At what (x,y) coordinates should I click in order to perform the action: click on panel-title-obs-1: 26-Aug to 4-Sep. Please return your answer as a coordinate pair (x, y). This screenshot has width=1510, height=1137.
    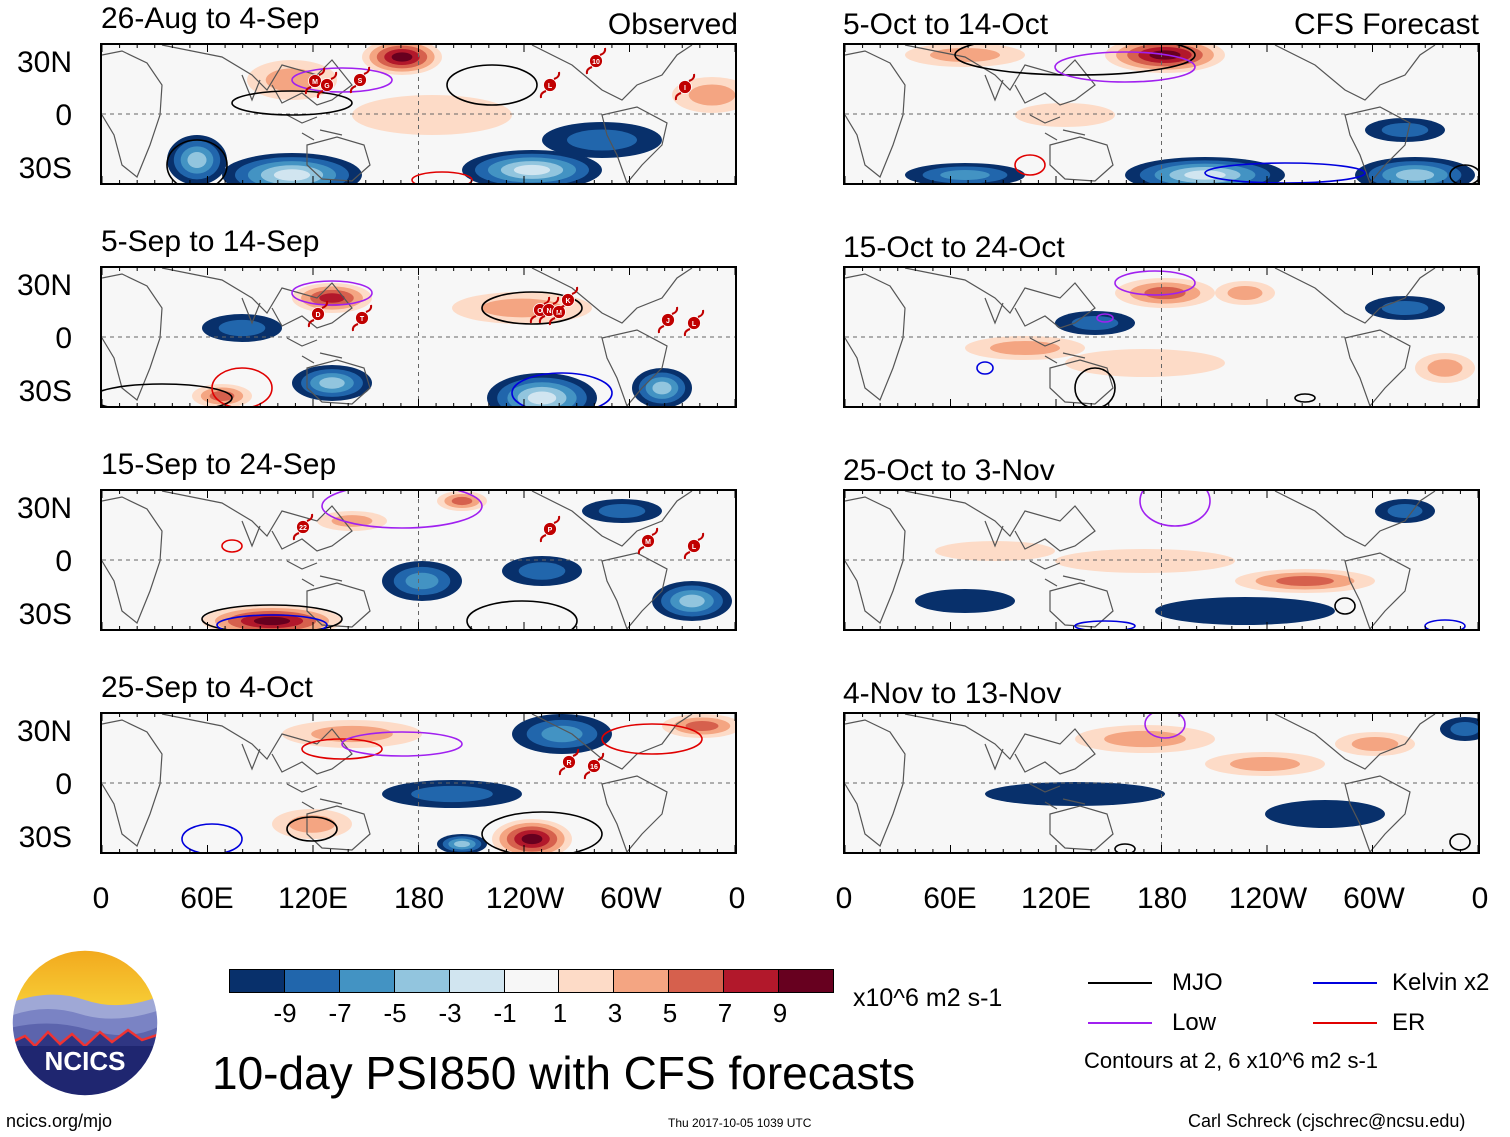
    Looking at the image, I should click on (210, 18).